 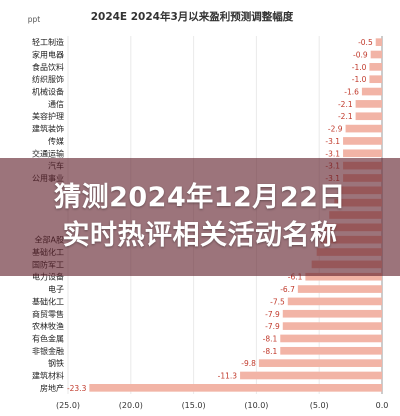 What do you see at coordinates (332, 141) in the screenshot?
I see `value-label-8: -3.1` at bounding box center [332, 141].